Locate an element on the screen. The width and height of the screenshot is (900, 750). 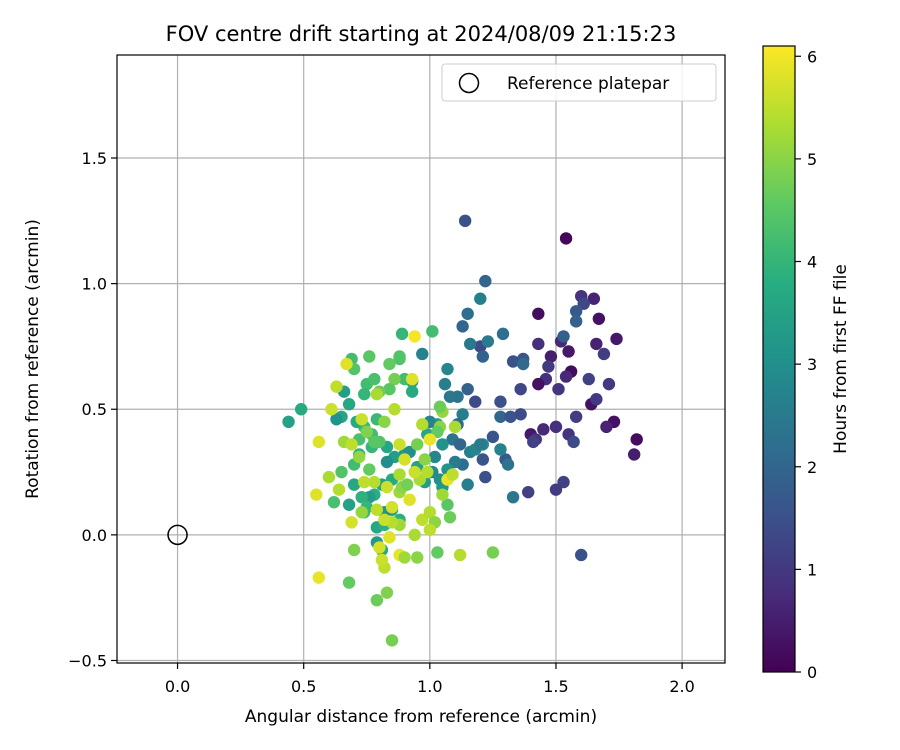
reference-marker is located at coordinates (177, 535).